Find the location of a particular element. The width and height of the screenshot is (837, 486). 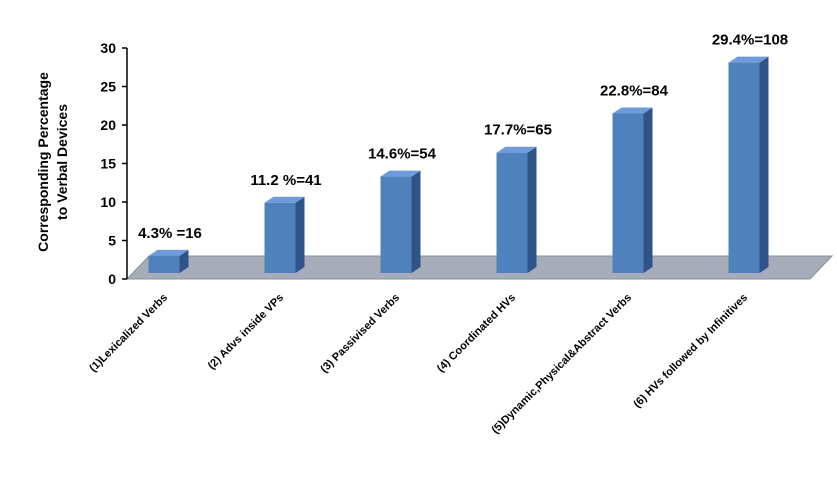

y-tick-label: 10 is located at coordinates (108, 202).